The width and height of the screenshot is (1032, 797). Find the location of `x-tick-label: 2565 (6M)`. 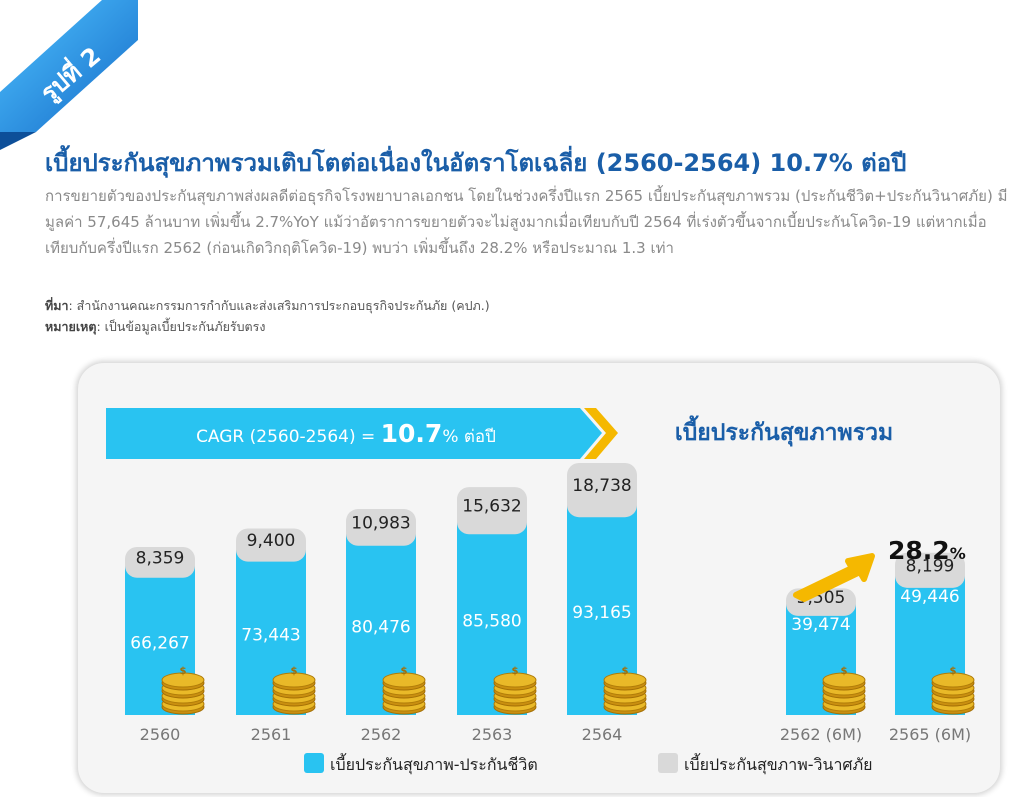

x-tick-label: 2565 (6M) is located at coordinates (930, 734).